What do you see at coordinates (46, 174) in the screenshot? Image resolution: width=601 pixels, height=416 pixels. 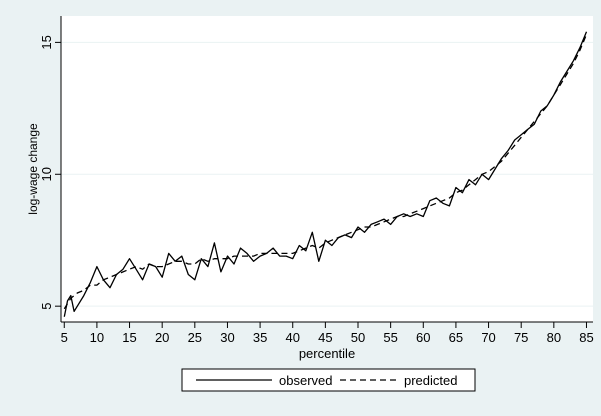 I see `y-tick-label-10: 10` at bounding box center [46, 174].